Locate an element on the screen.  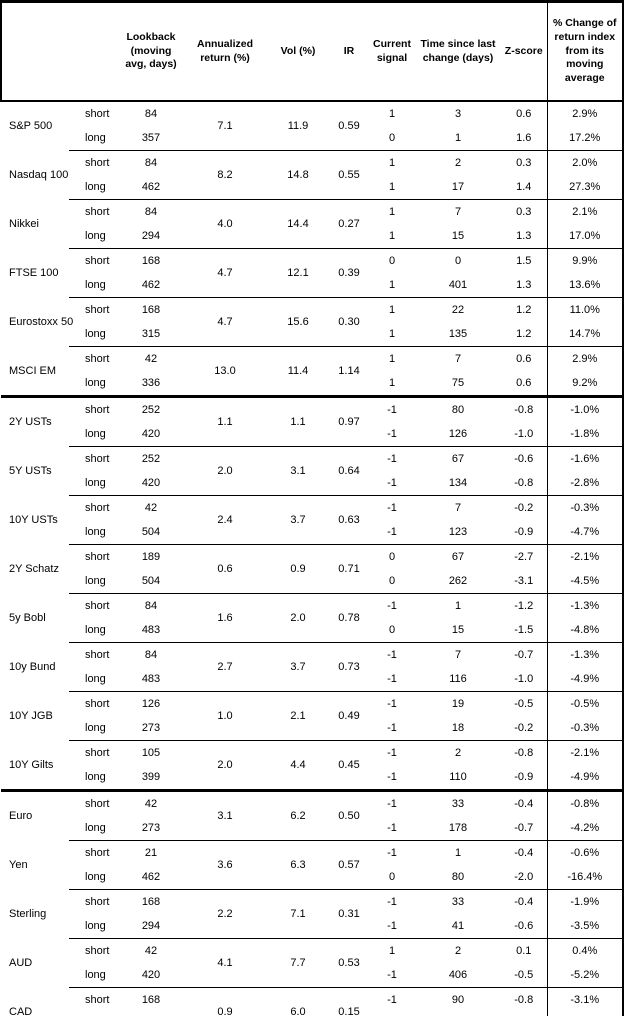
header-time-since: Time since last change (days) is located at coordinates (458, 51).